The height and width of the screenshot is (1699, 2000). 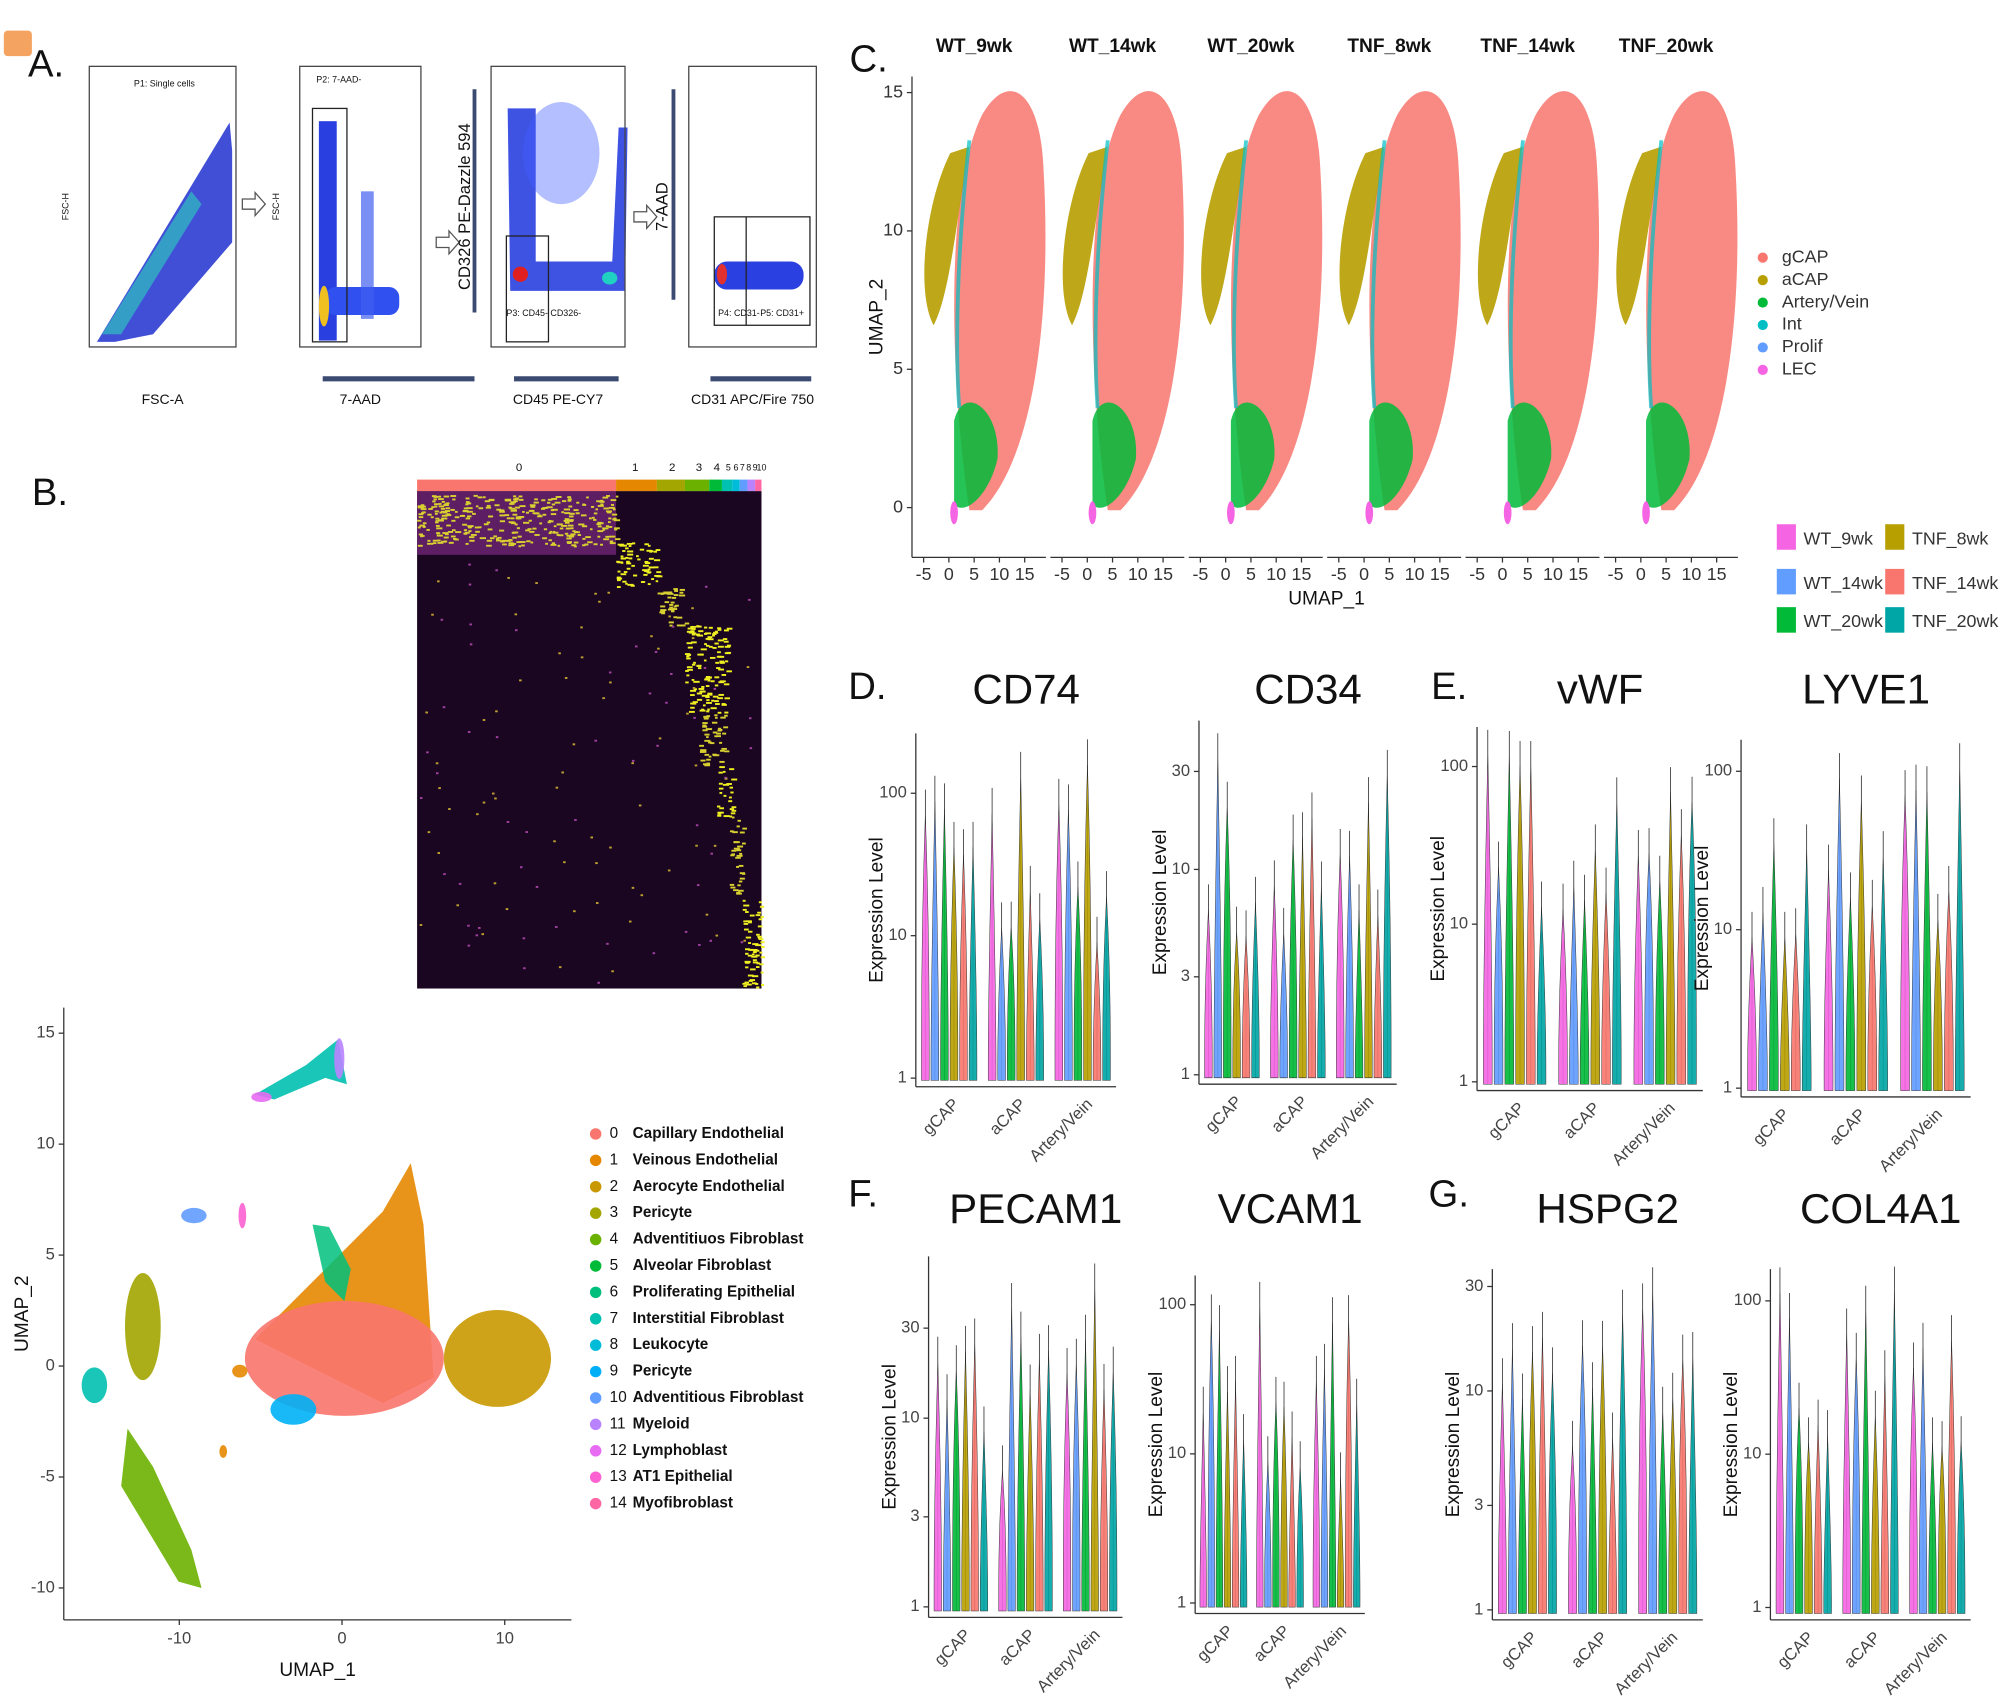 I want to click on comment-icon, so click(x=17, y=43).